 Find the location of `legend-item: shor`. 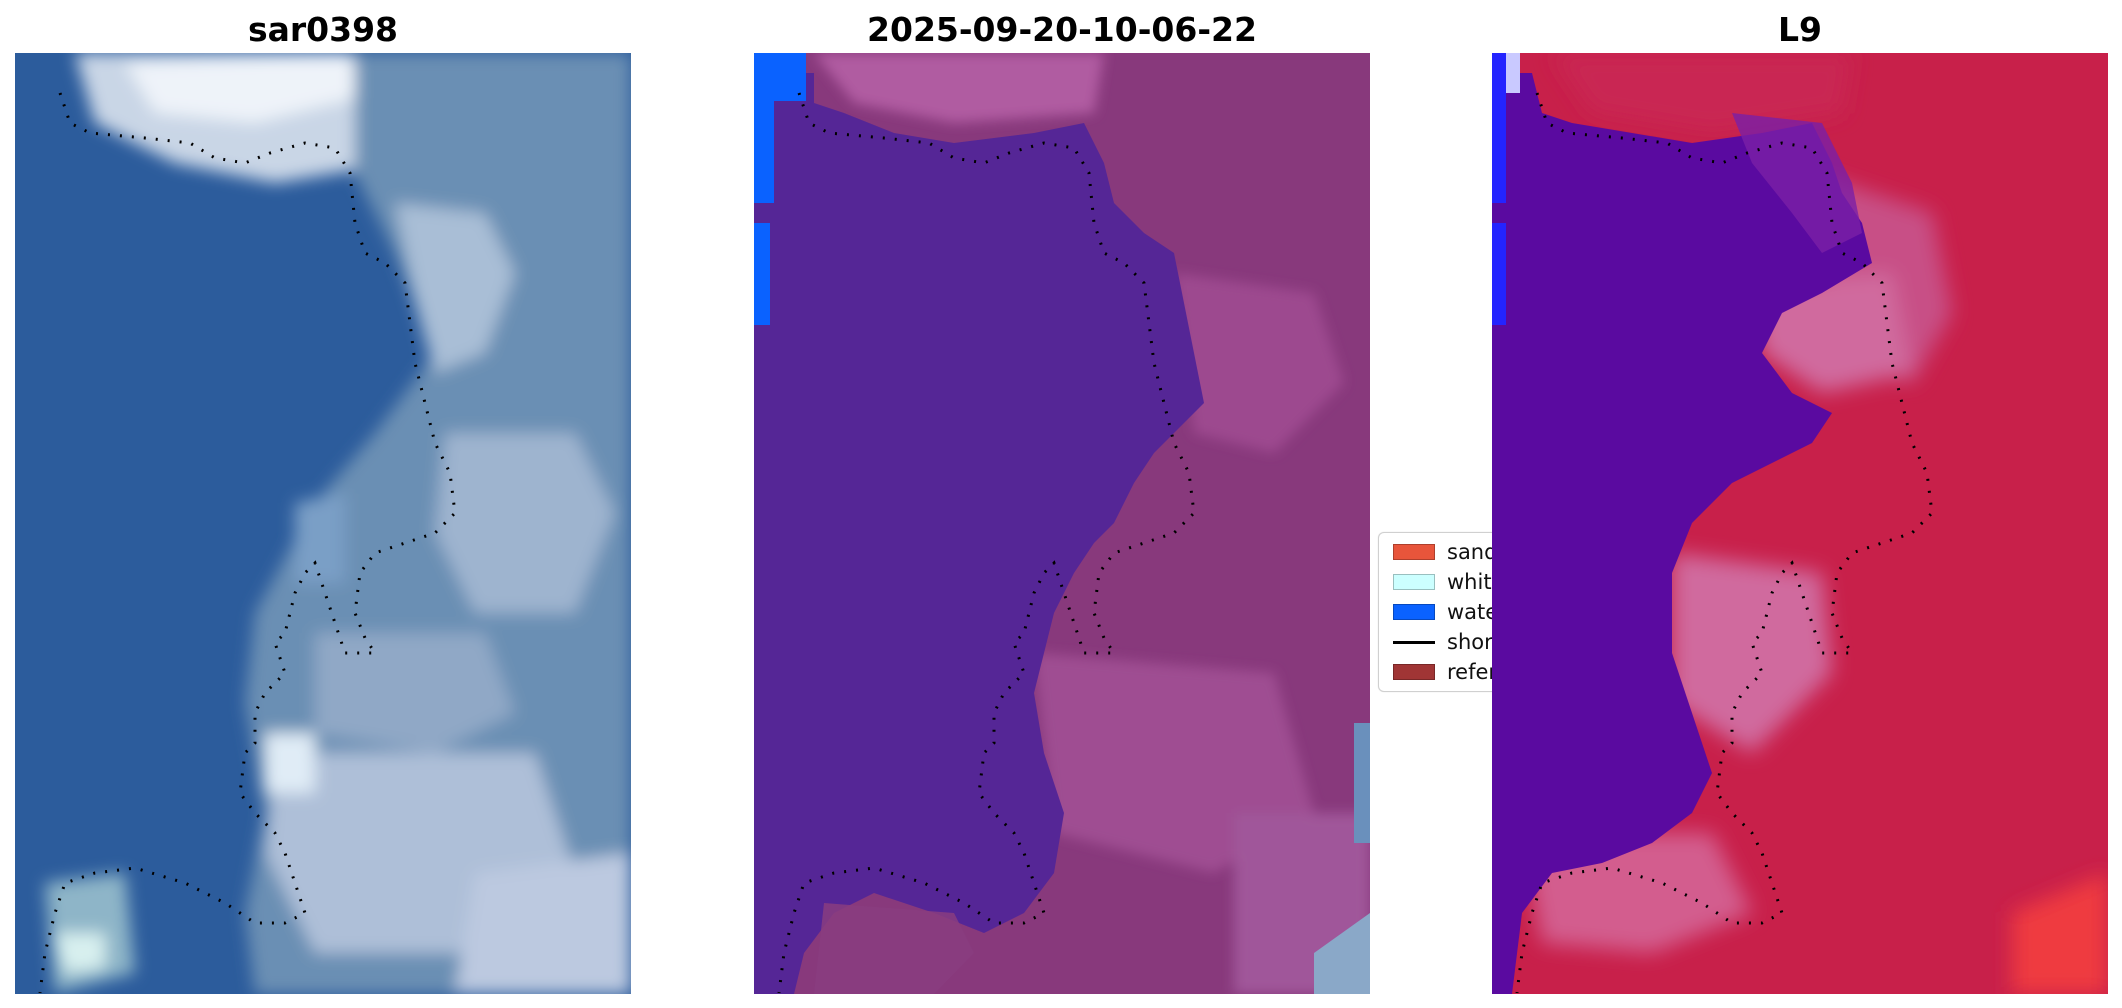

legend-item: shor is located at coordinates (1447, 642).